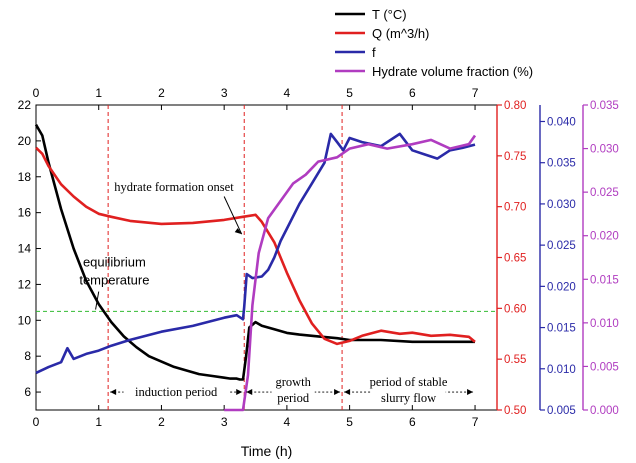 Image resolution: width=636 pixels, height=463 pixels. What do you see at coordinates (604, 106) in the screenshot?
I see `y-tick-label-H: 0.035` at bounding box center [604, 106].